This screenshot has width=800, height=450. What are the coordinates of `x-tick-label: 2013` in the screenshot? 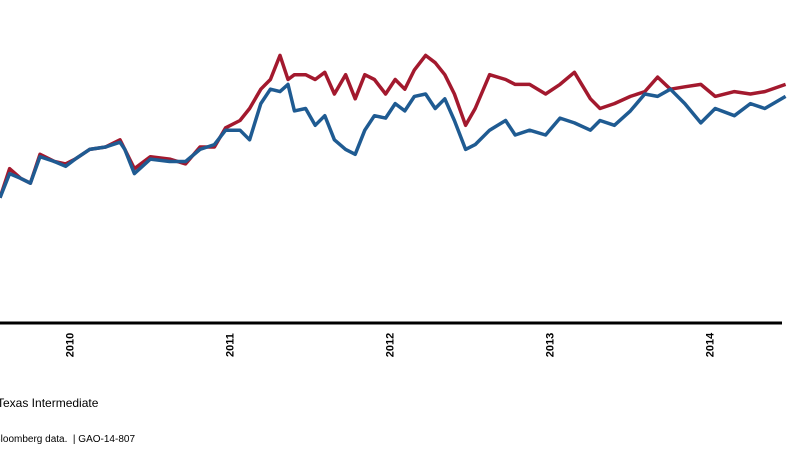 It's located at (550, 345).